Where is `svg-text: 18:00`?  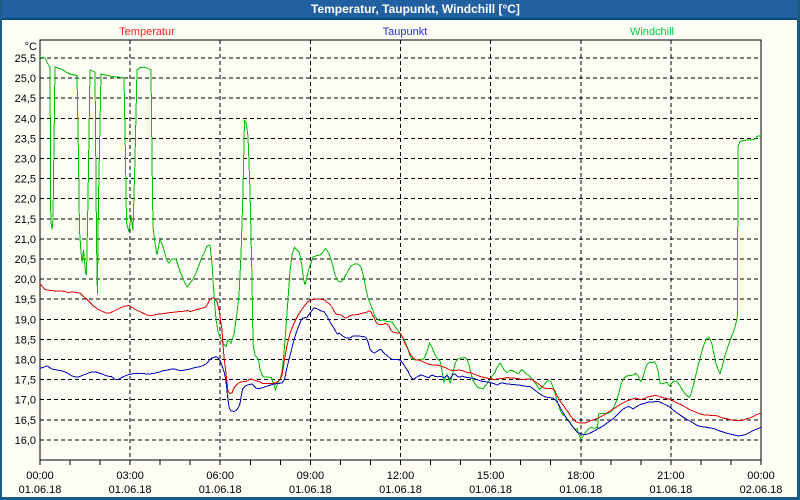 svg-text: 18:00 is located at coordinates (581, 476).